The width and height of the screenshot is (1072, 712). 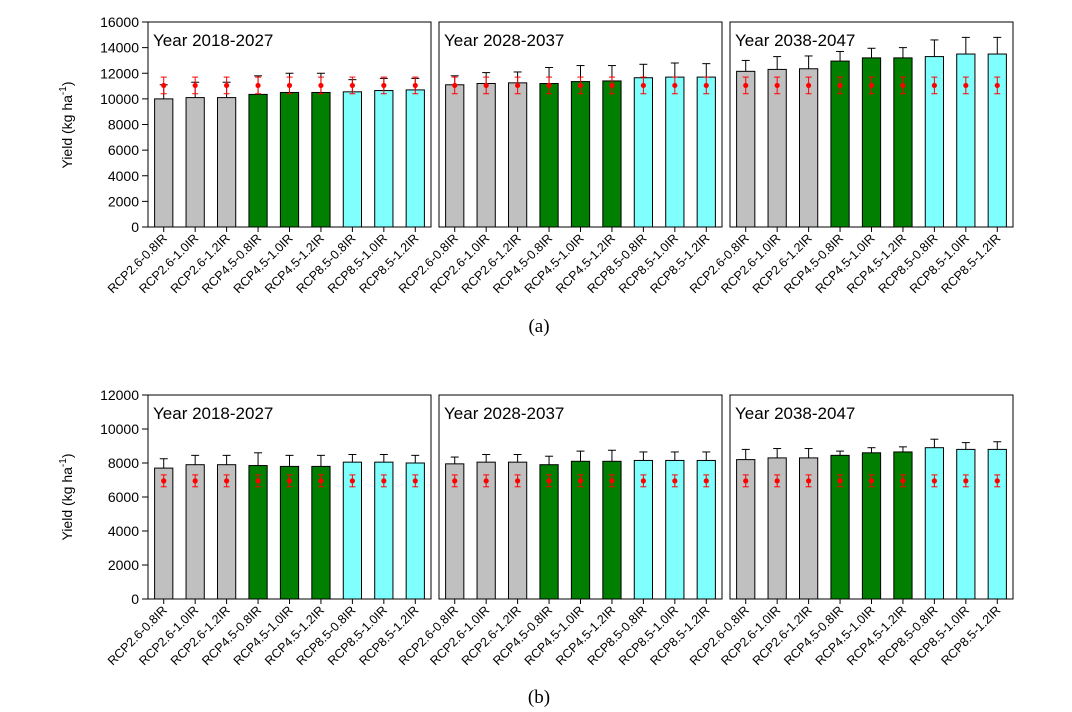 What do you see at coordinates (123, 150) in the screenshot?
I see `y-tick-label: 6000` at bounding box center [123, 150].